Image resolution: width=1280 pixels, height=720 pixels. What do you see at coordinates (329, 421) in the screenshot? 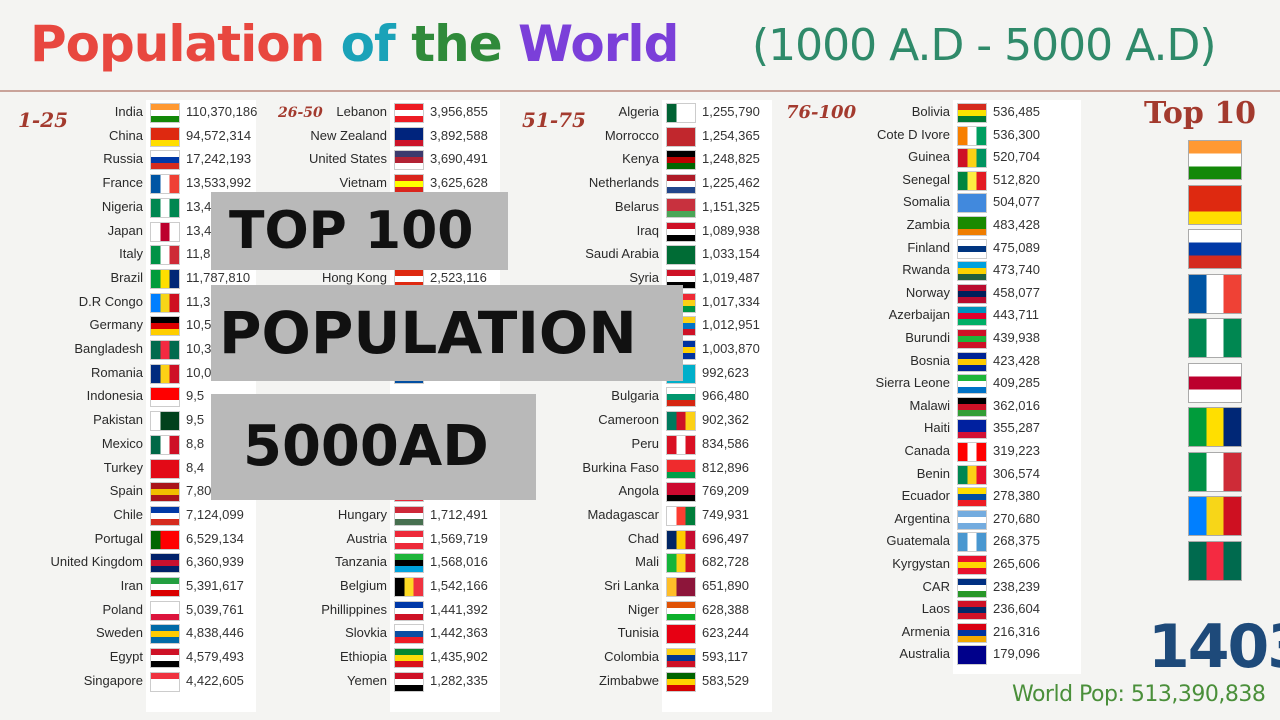
I see `country-name: Cameroon` at bounding box center [329, 421].